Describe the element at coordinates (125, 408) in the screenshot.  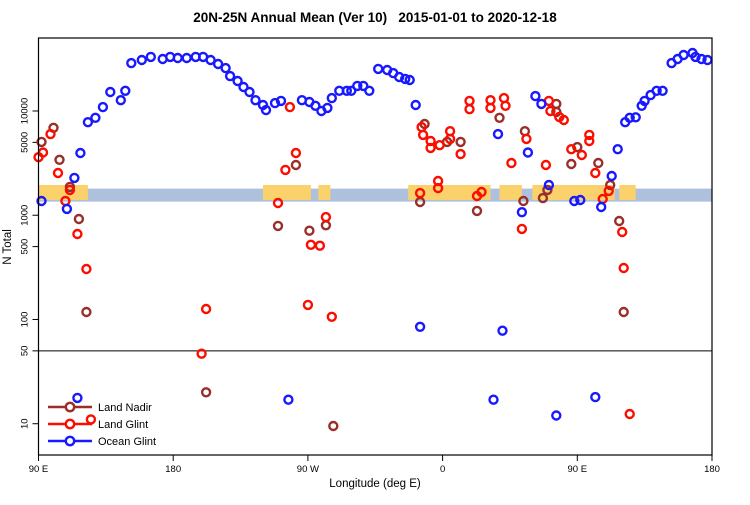
I see `legend-label-land-nadir: Land Nadir` at that location.